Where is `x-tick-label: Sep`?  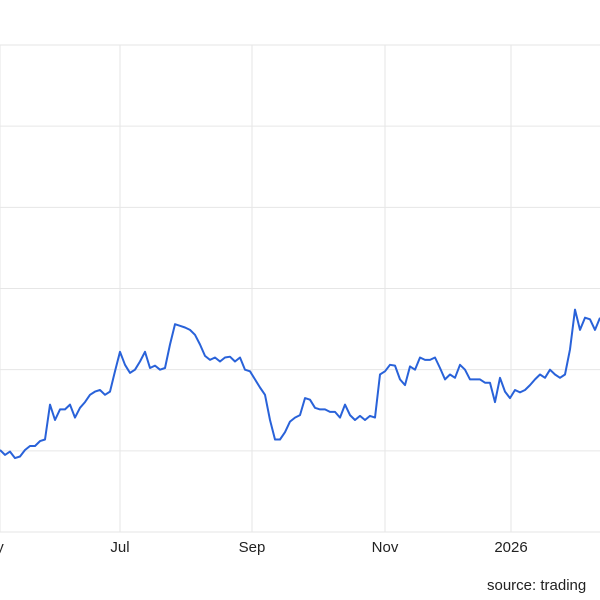 x-tick-label: Sep is located at coordinates (252, 547).